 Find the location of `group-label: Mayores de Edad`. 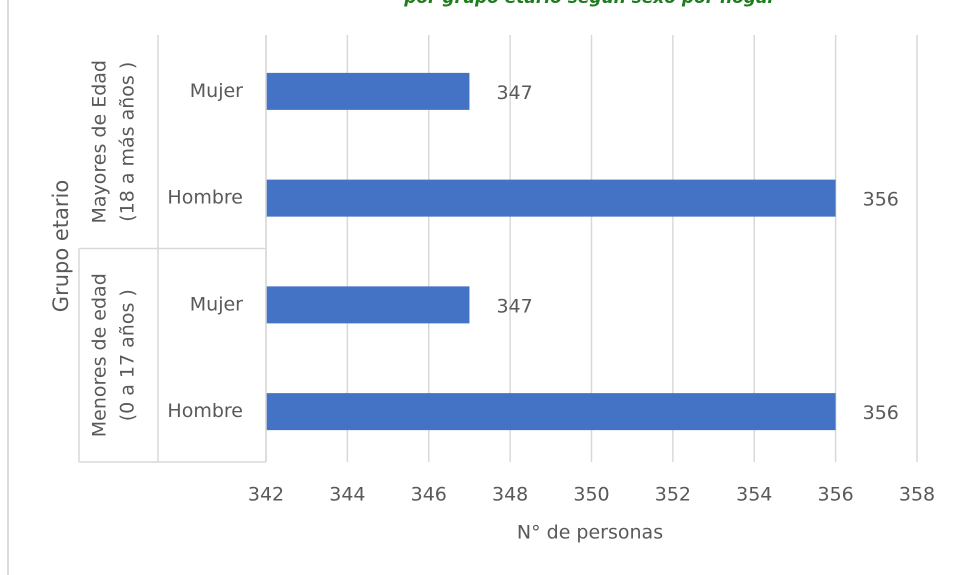

group-label: Mayores de Edad is located at coordinates (100, 142).